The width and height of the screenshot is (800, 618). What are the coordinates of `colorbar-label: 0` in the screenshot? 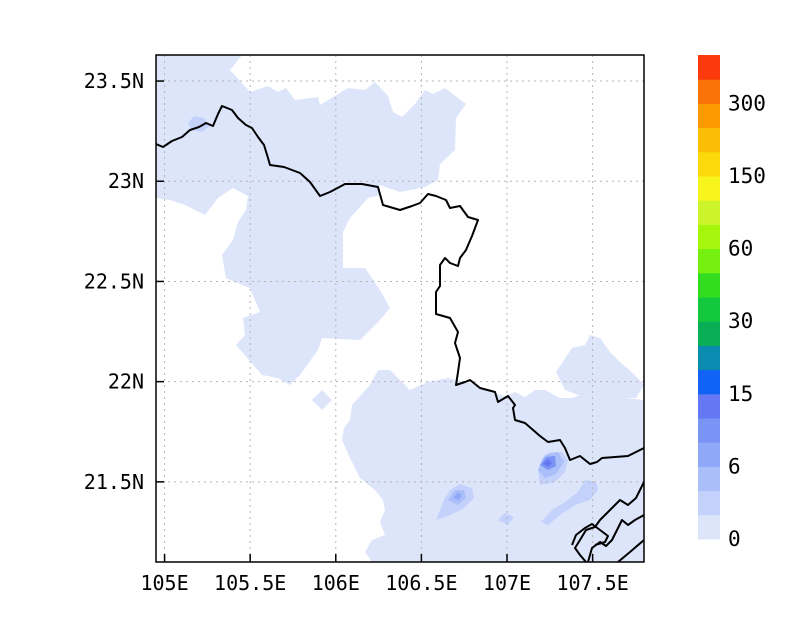 It's located at (734, 539).